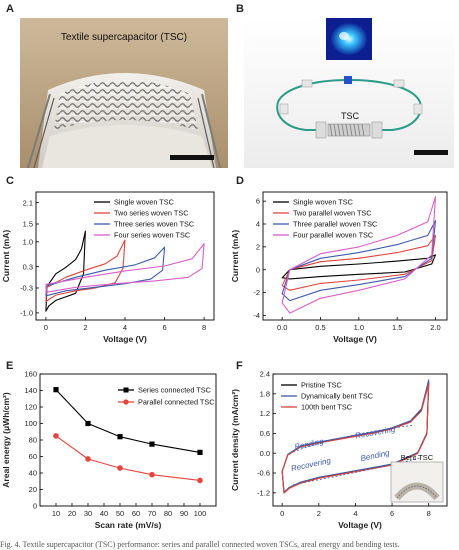 The image size is (459, 550). What do you see at coordinates (152, 235) in the screenshot?
I see `legend-label: Four series woven TSC` at bounding box center [152, 235].